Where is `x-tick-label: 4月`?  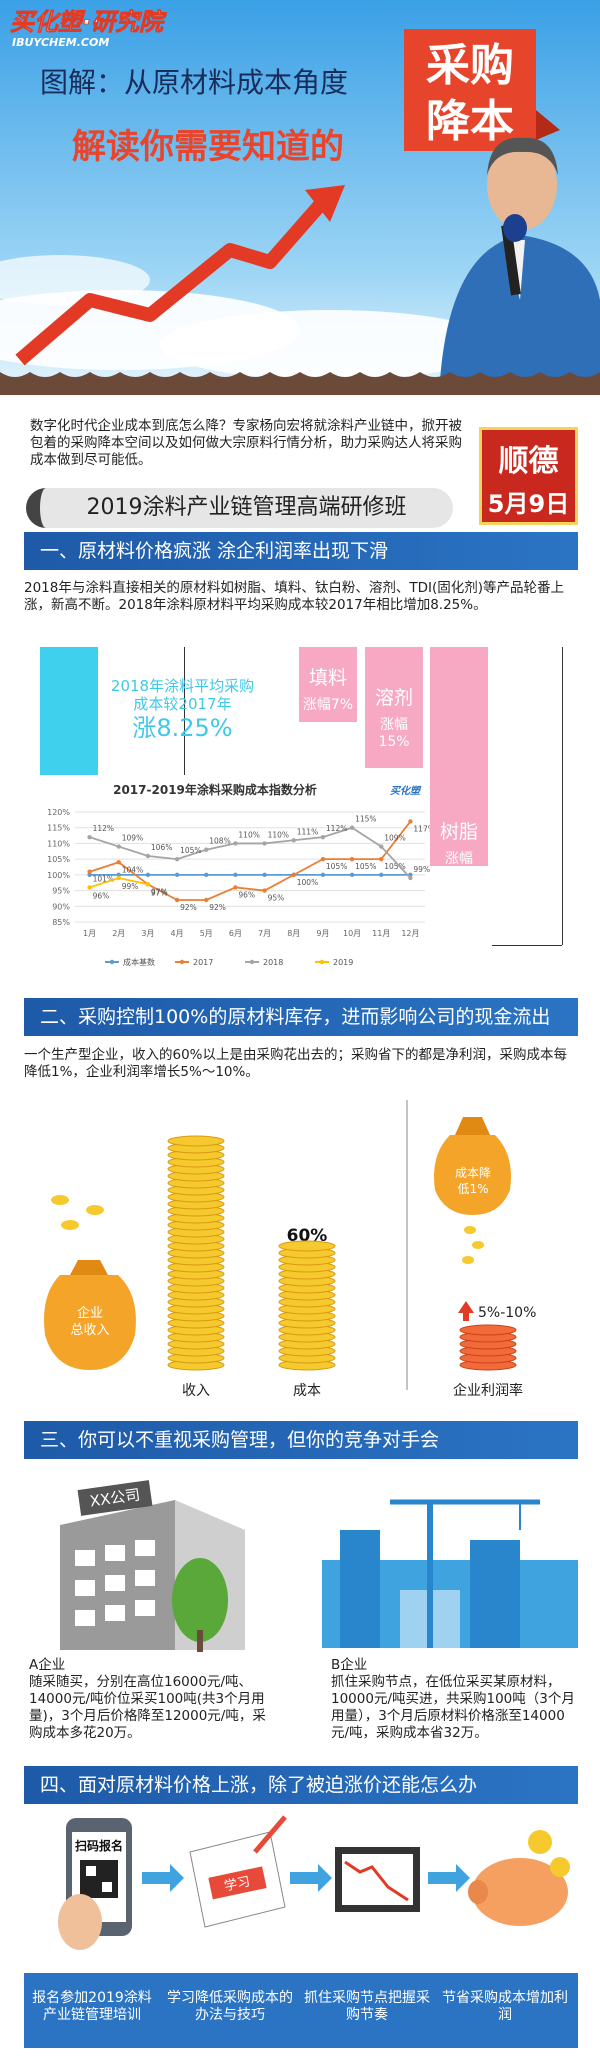 x-tick-label: 4月 is located at coordinates (177, 933).